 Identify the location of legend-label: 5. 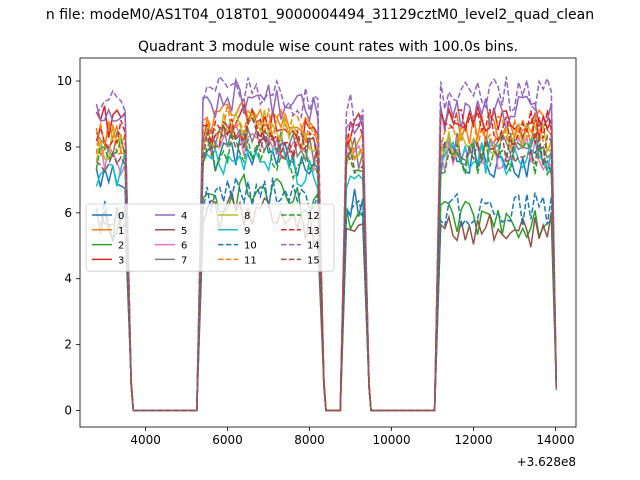
(184, 231).